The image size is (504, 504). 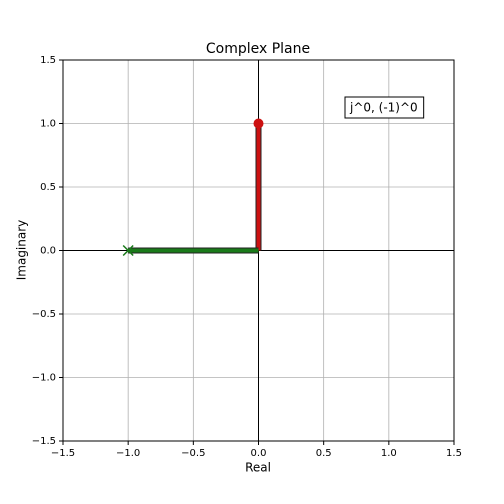 I want to click on annotation-box, so click(x=384, y=107).